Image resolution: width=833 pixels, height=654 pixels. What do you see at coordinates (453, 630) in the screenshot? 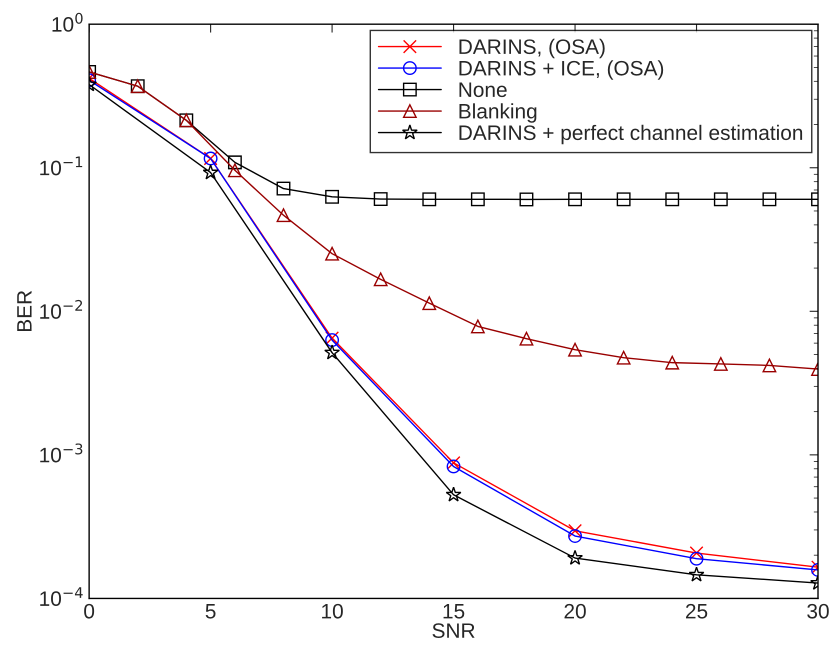
I see `x-axis-title: SNR` at bounding box center [453, 630].